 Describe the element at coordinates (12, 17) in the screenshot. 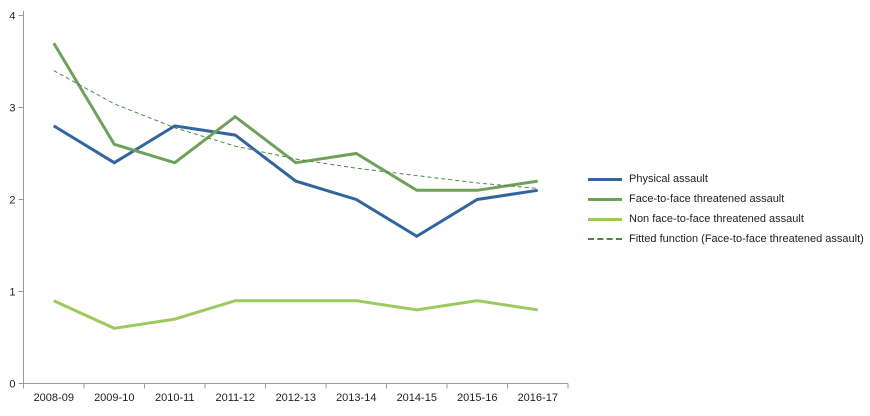

I see `y-axis-tick-label: 4` at that location.